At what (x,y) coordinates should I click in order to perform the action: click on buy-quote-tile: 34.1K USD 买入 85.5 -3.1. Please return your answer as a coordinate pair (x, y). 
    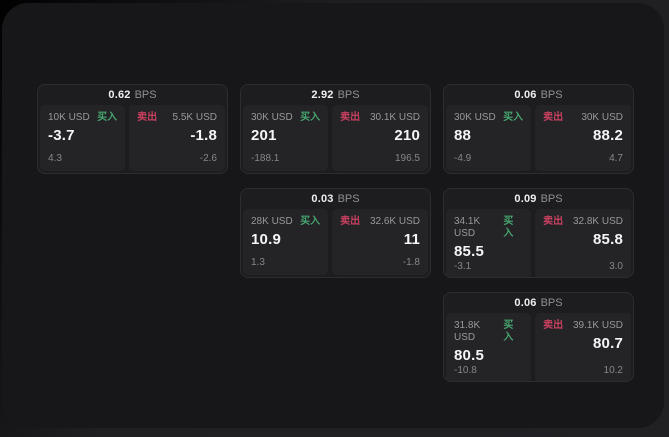
    Looking at the image, I should click on (489, 243).